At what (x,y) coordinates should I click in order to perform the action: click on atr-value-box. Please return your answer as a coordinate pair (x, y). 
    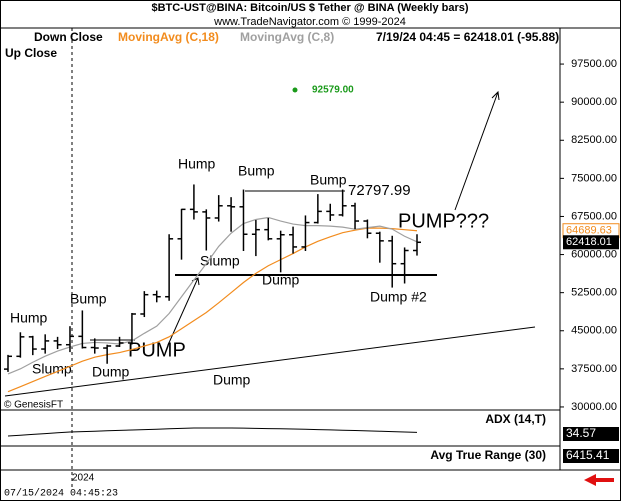
    Looking at the image, I should click on (591, 456).